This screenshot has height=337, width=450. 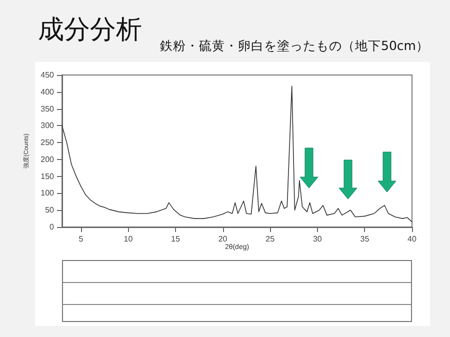 What do you see at coordinates (47, 91) in the screenshot?
I see `y-tick-label: 400` at bounding box center [47, 91].